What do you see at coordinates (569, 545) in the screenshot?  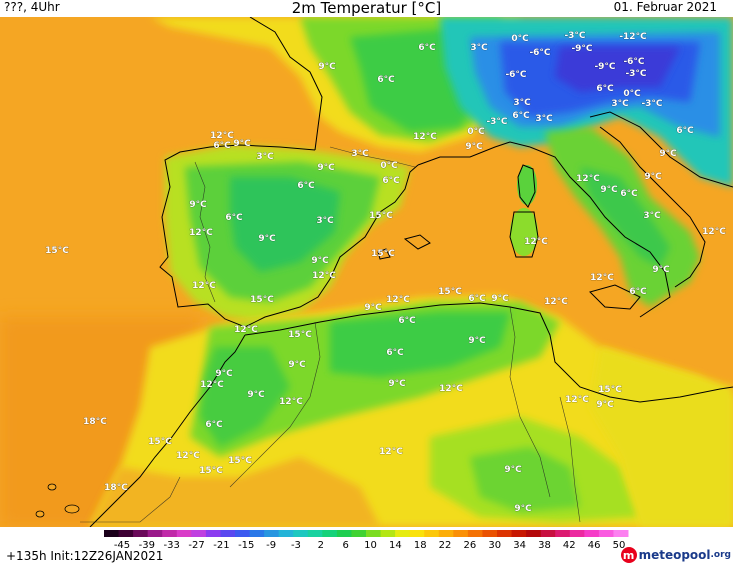 I see `colorbar-tick-label: 42` at bounding box center [569, 545].